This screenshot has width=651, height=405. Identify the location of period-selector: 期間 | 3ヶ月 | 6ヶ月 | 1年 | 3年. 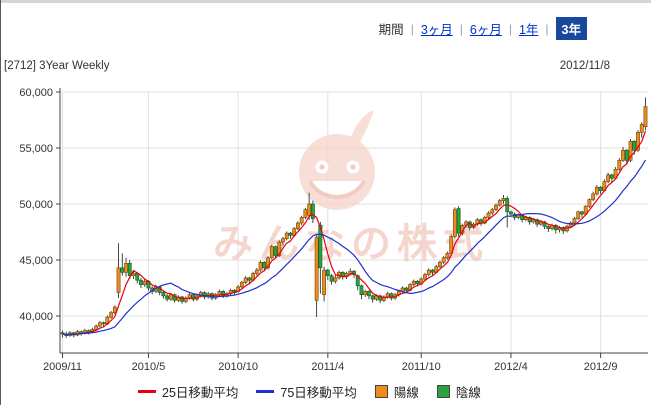
(483, 28).